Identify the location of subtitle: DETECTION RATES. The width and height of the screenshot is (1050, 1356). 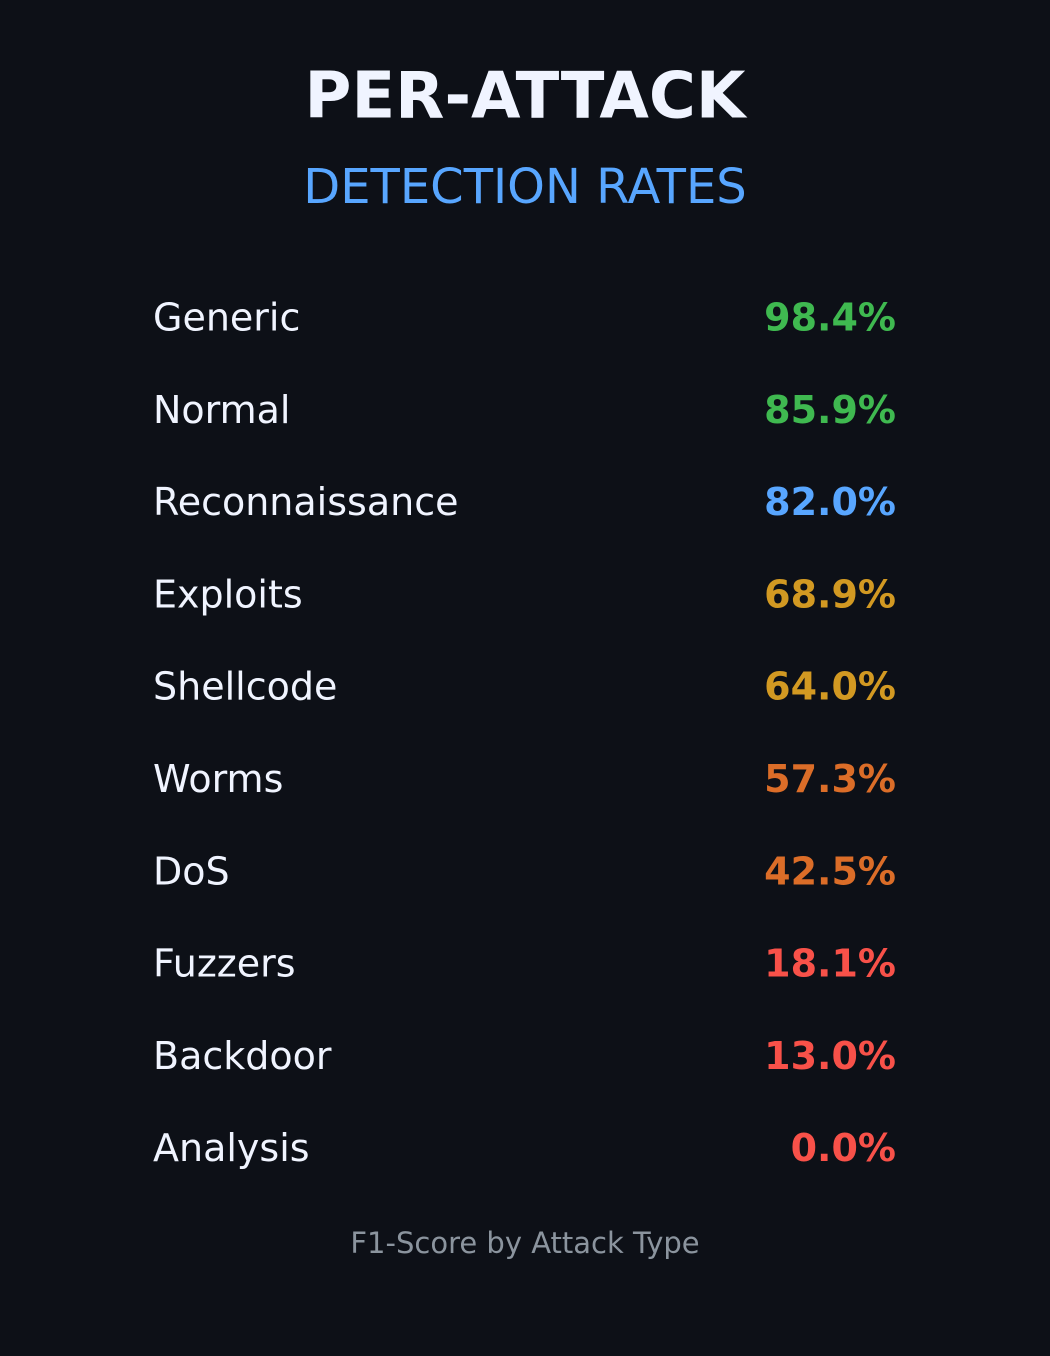
(525, 187).